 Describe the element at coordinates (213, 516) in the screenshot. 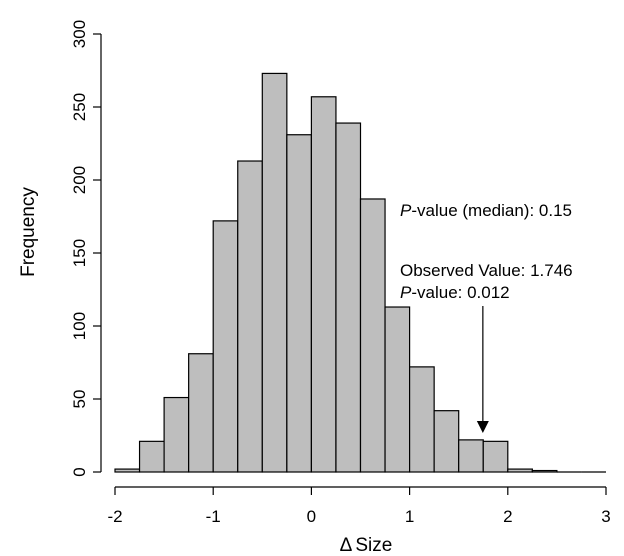

I see `x-tick-label: -1` at that location.